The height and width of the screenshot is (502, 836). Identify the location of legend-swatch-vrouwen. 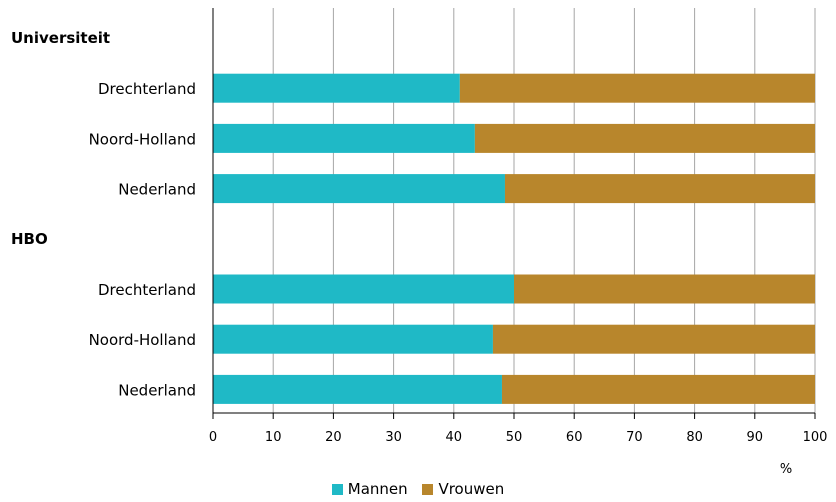
(428, 489).